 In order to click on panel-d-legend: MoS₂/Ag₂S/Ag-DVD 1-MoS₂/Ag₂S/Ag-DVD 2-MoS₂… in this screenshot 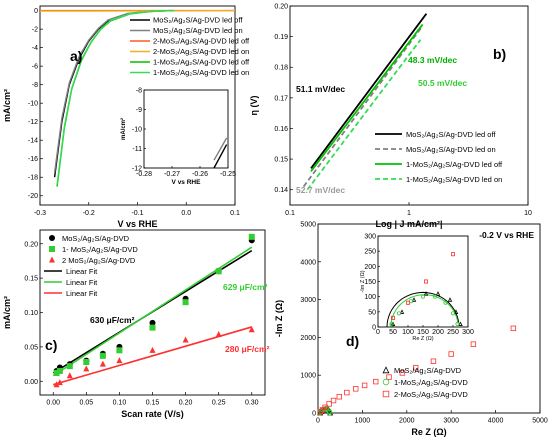, I will do `click(425, 382)`.